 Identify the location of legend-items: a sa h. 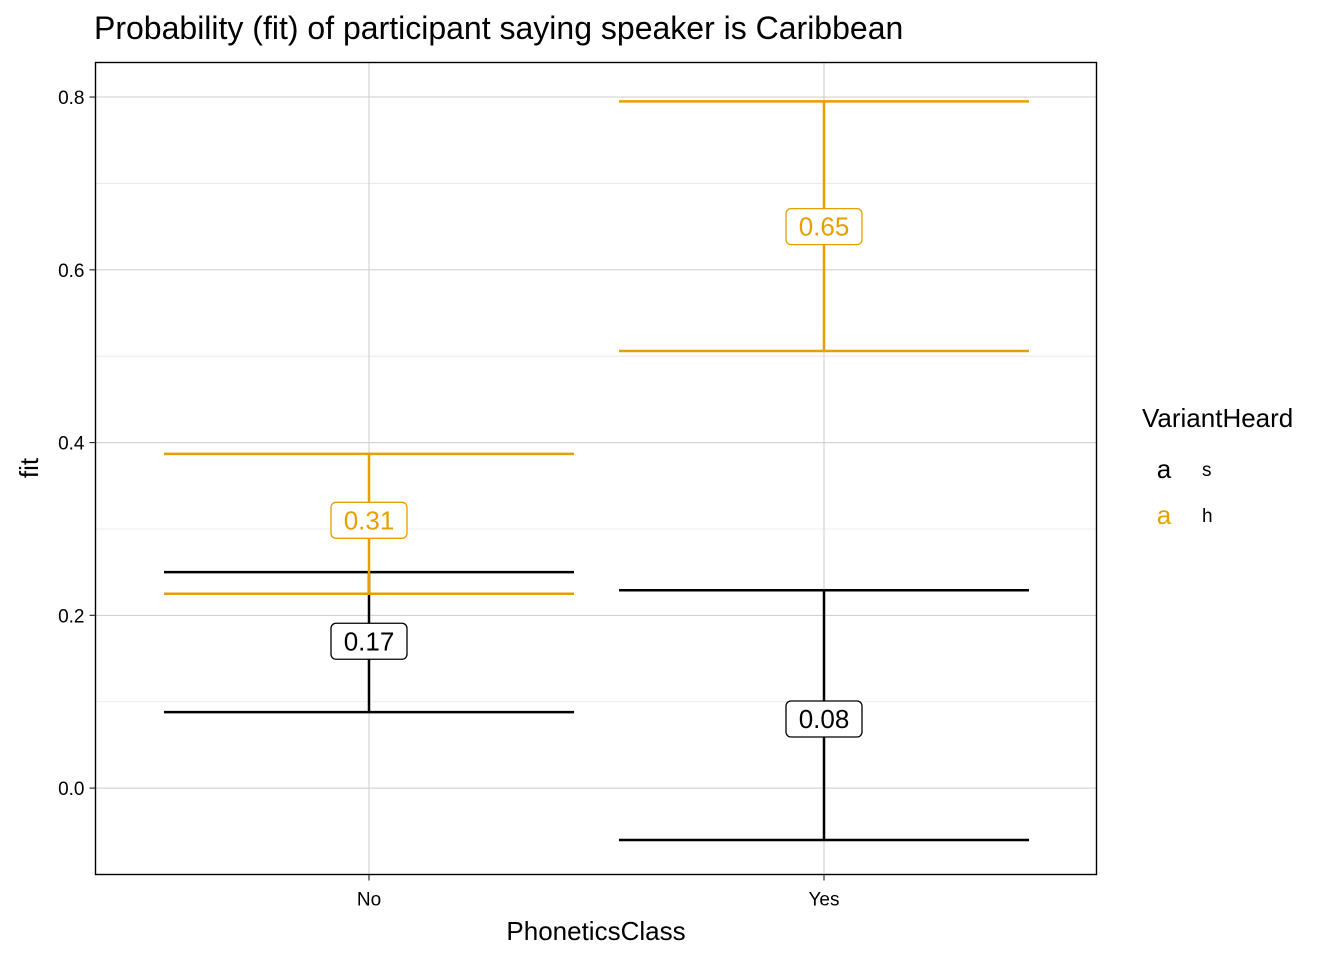
(1185, 492).